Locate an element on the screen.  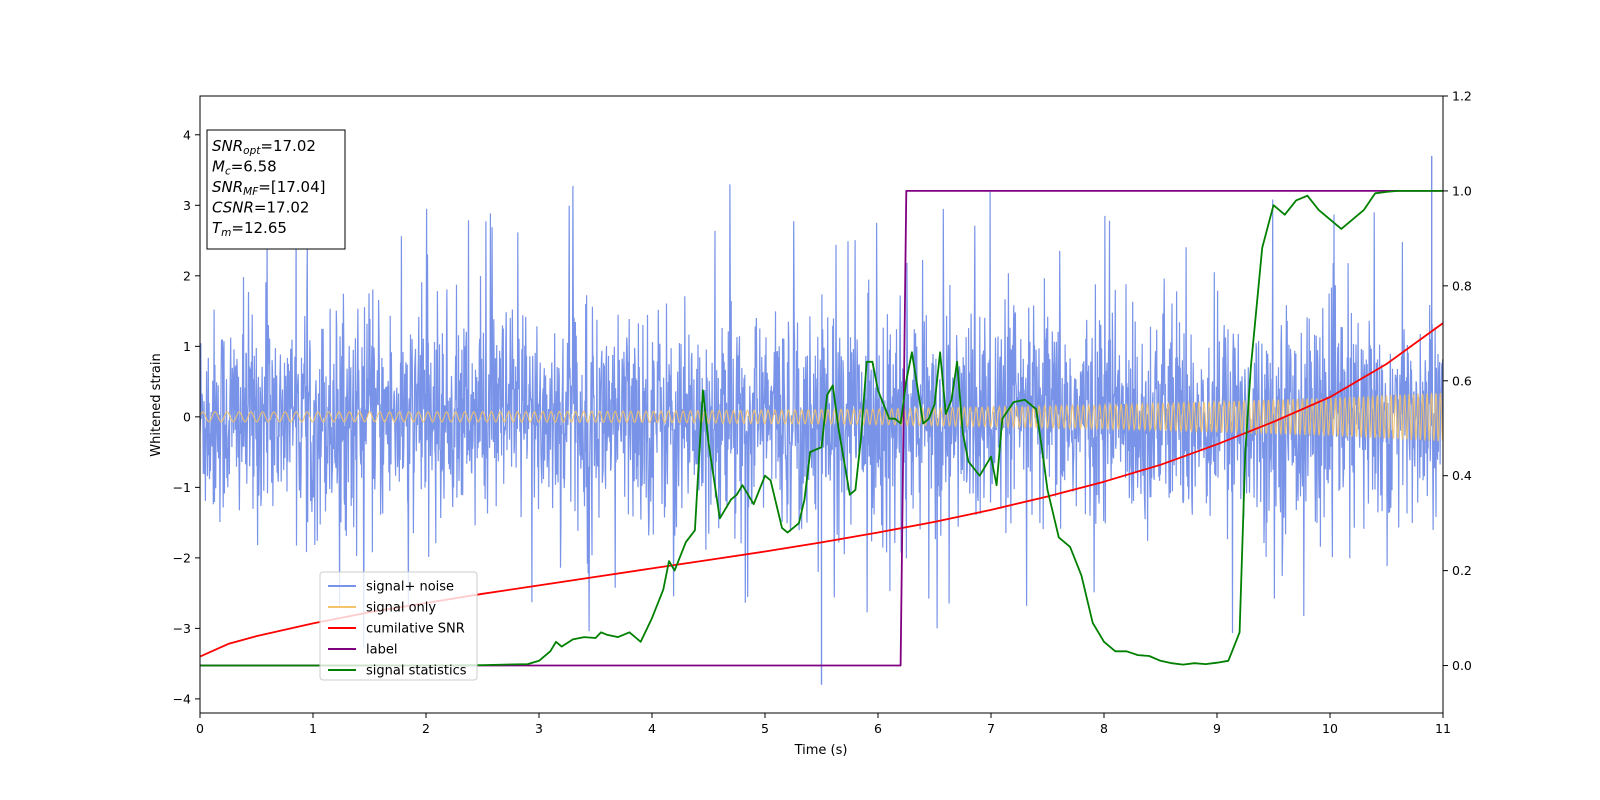
y-left-tick-label: −1 is located at coordinates (182, 487).